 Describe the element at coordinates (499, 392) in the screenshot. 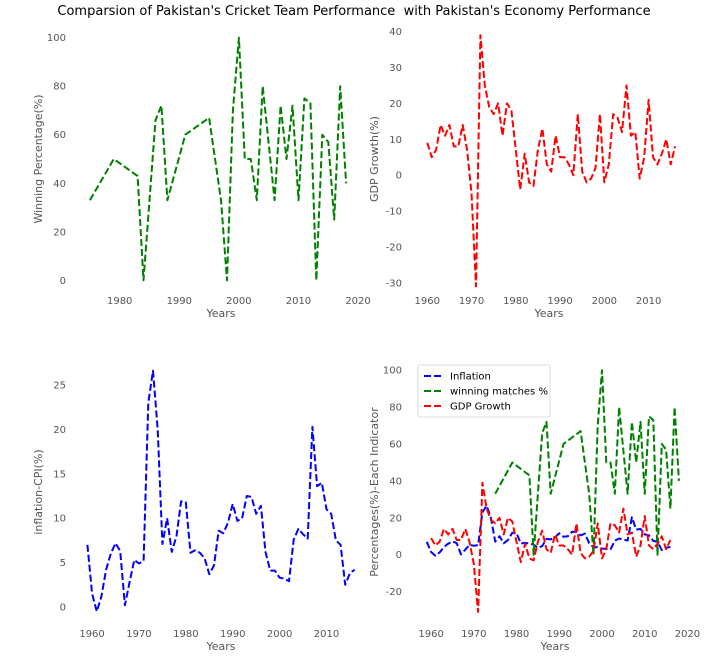

I see `legend-label-winning: winning matches %` at that location.